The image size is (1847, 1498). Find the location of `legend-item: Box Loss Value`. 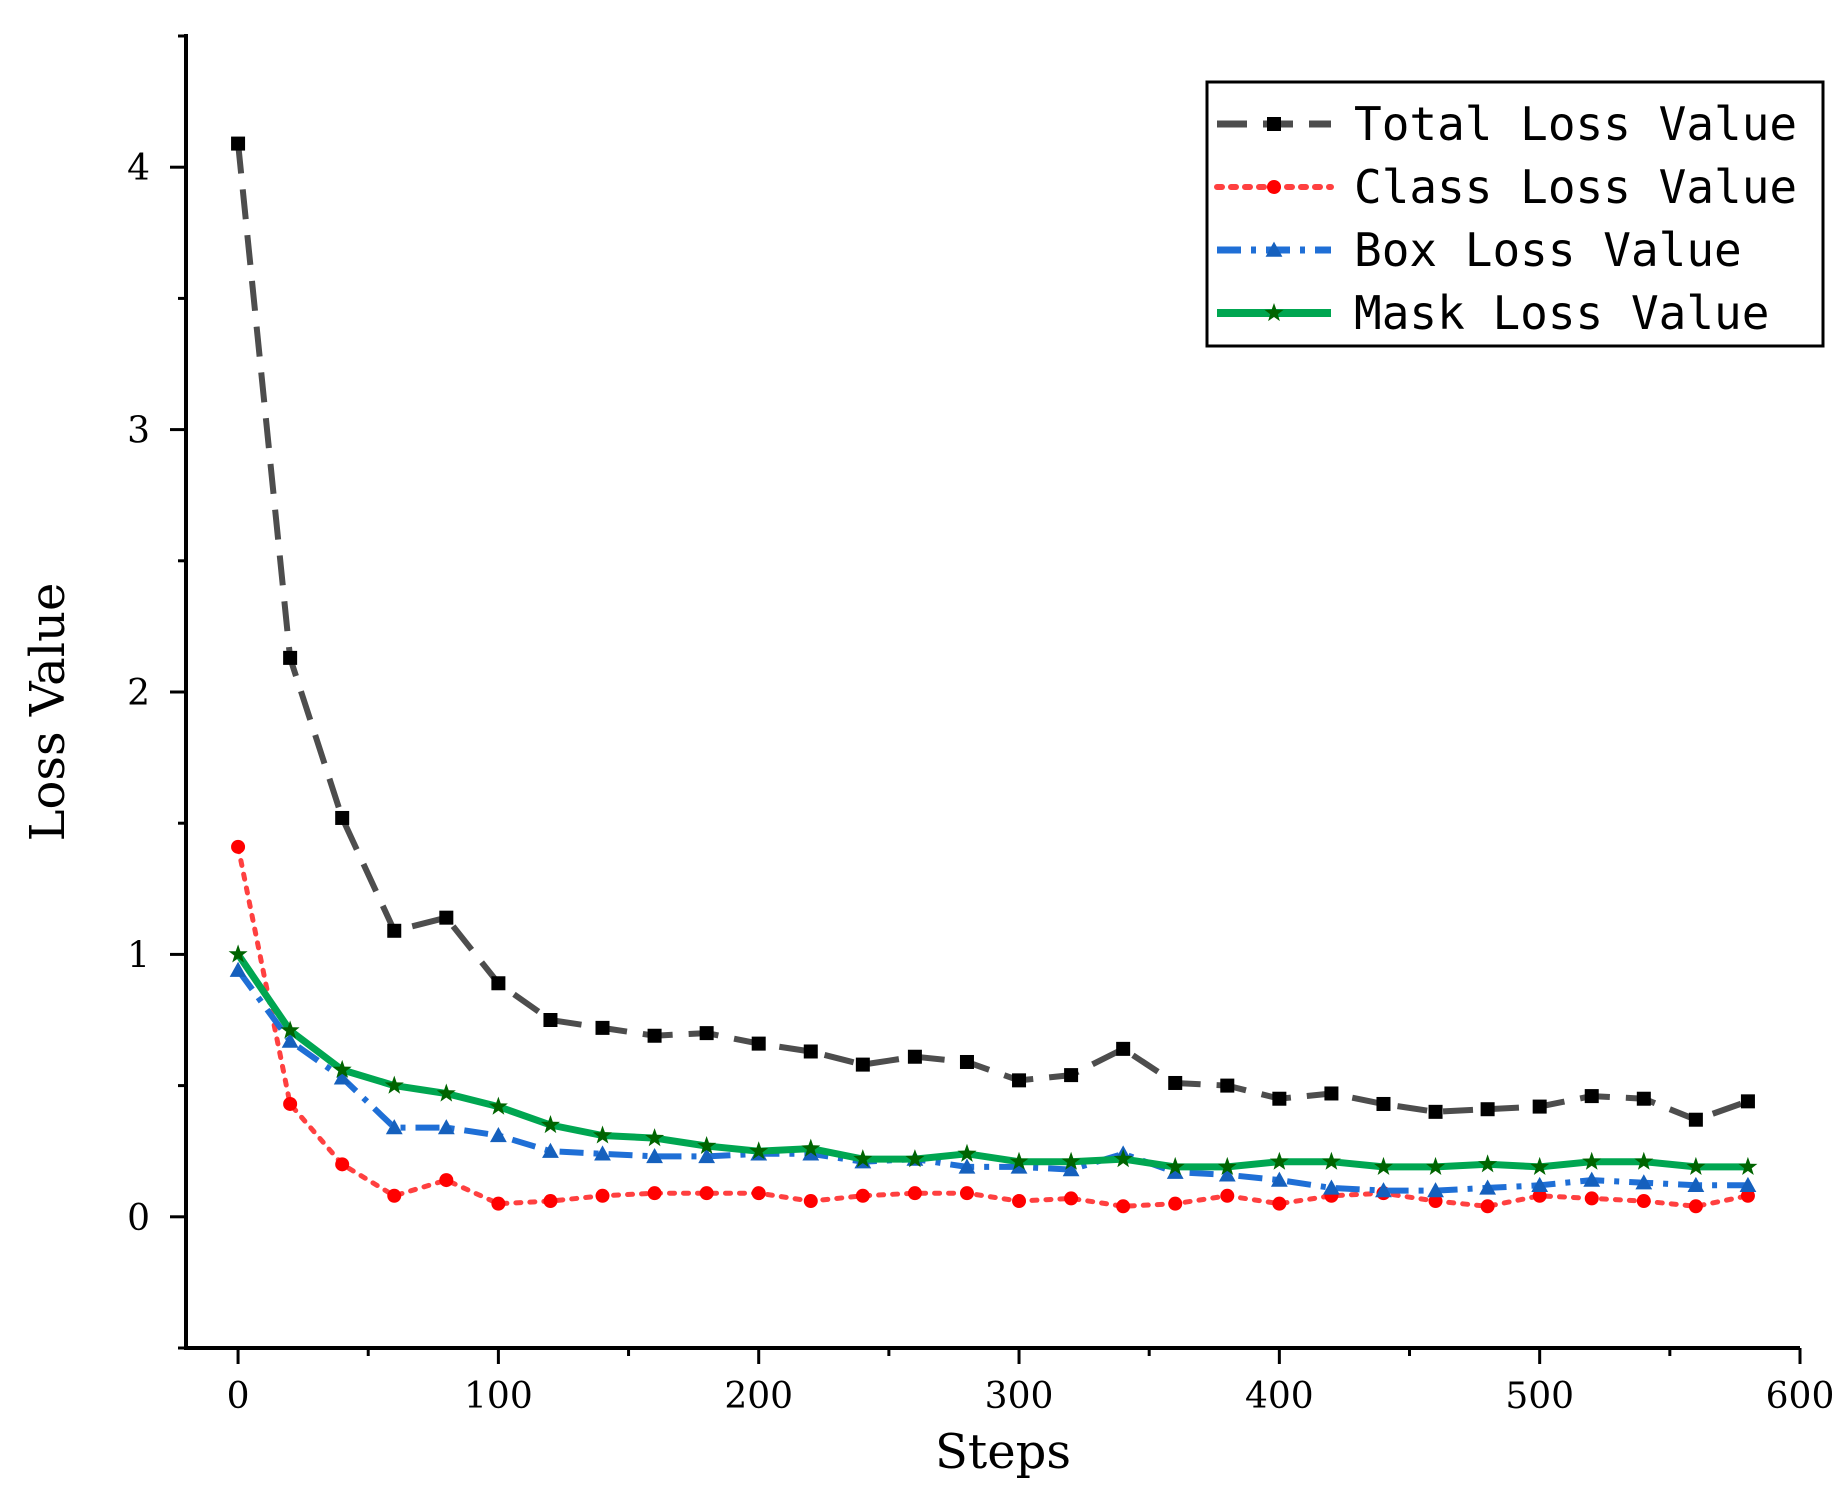

legend-item: Box Loss Value is located at coordinates (1479, 250).